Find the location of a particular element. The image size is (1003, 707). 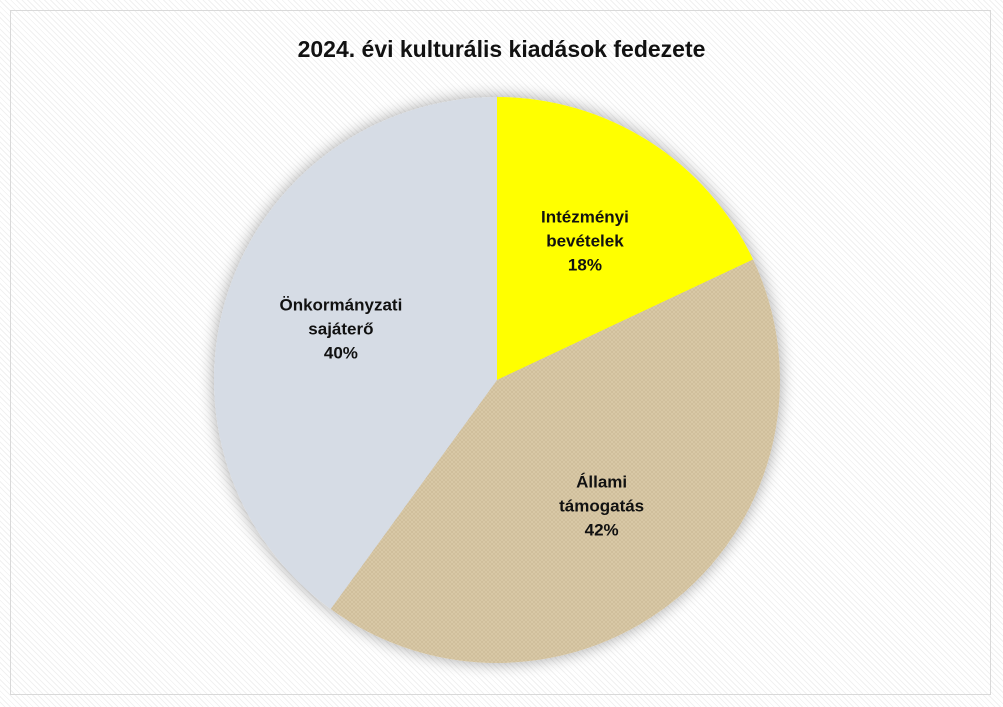

category-label: Intézményi bevételek is located at coordinates (585, 229).